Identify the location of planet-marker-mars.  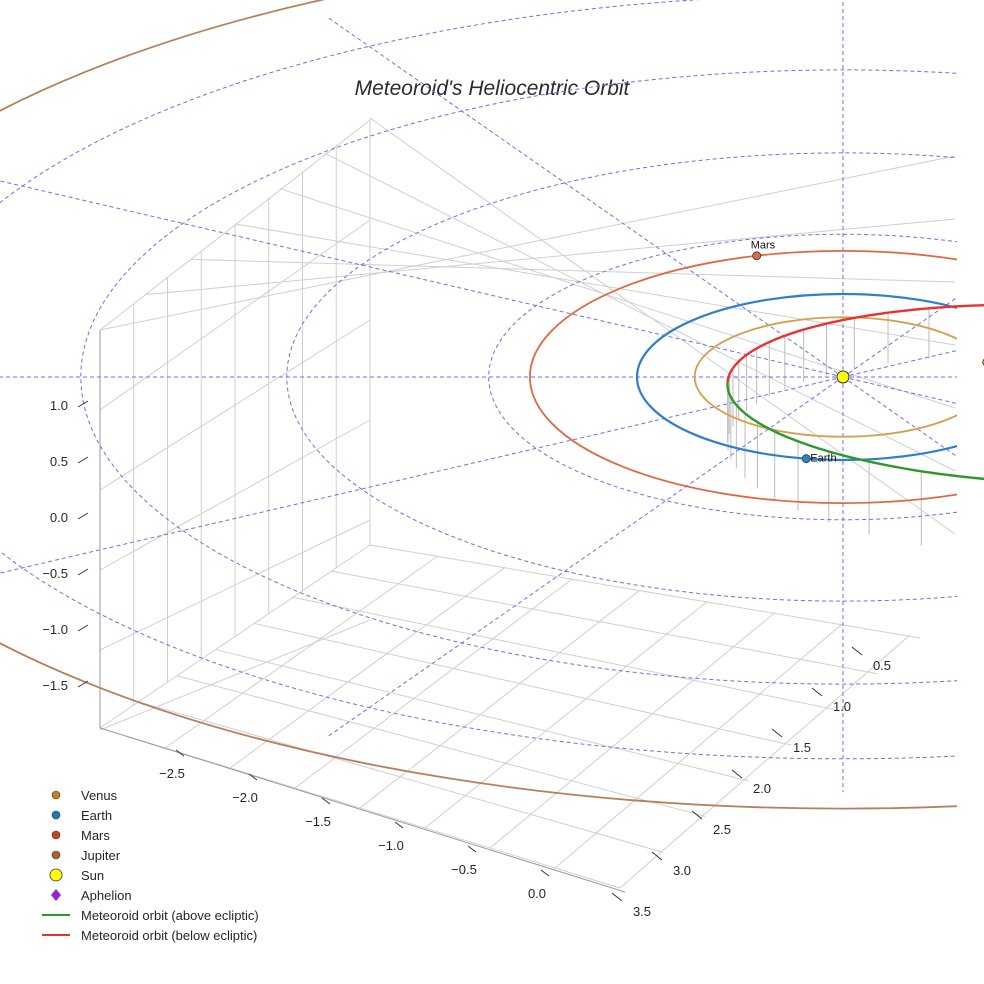
(757, 256).